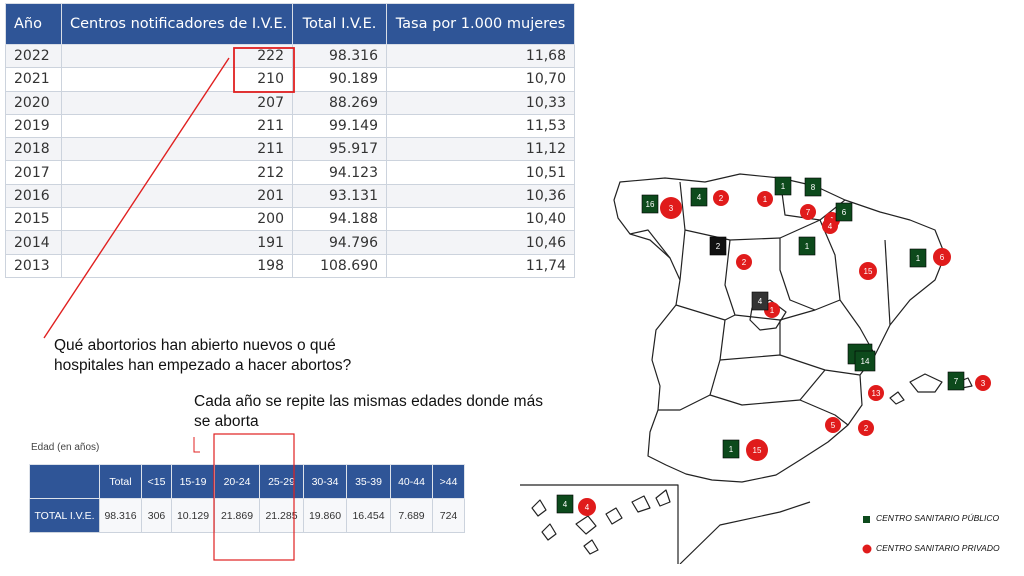 The width and height of the screenshot is (1024, 576). Describe the element at coordinates (65, 447) in the screenshot. I see `age-table-caption: Edad (en años)` at that location.